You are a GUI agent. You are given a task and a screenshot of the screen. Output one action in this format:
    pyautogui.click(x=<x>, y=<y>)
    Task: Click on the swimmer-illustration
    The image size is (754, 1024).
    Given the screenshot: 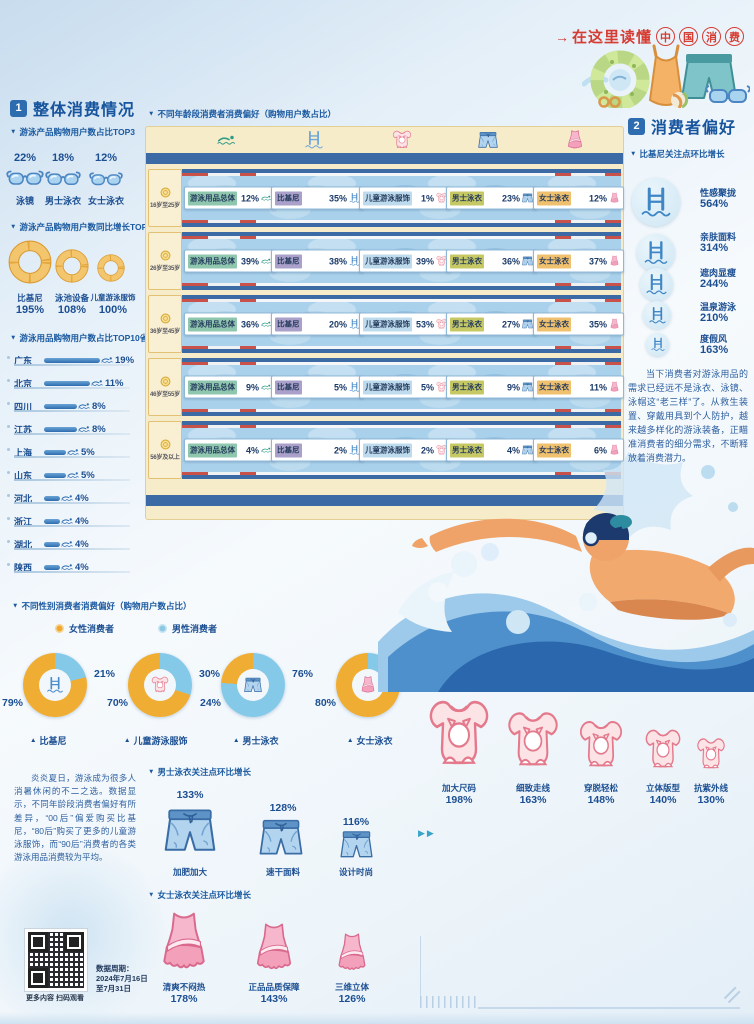 What is the action you would take?
    pyautogui.click(x=566, y=572)
    